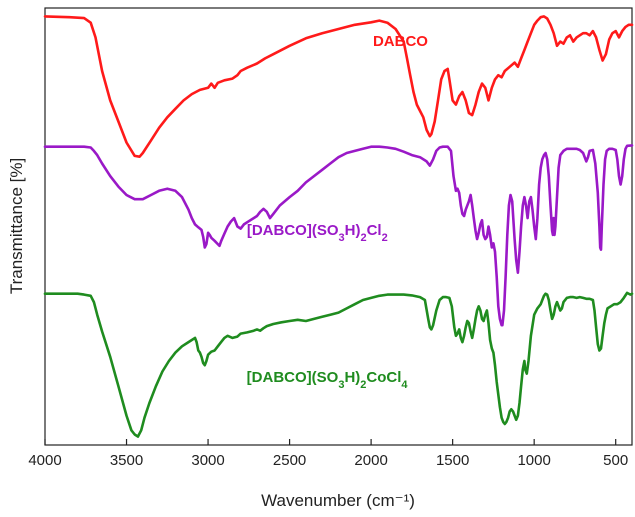 The image size is (635, 517). Describe the element at coordinates (533, 460) in the screenshot. I see `x-tick-label: 1000` at that location.